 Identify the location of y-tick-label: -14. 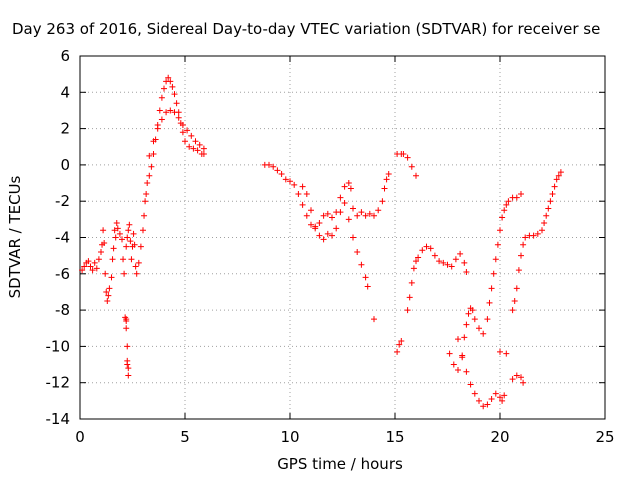
(58, 419).